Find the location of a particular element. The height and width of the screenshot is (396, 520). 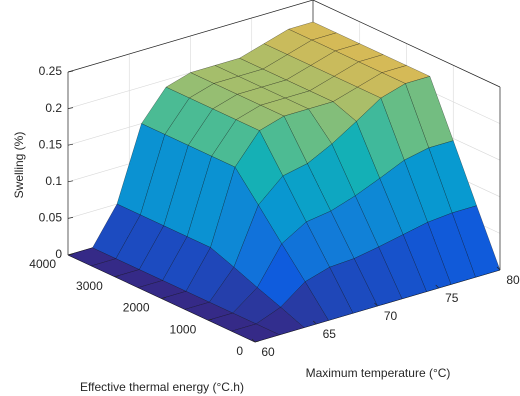

x-tick-label: 60 is located at coordinates (268, 352).